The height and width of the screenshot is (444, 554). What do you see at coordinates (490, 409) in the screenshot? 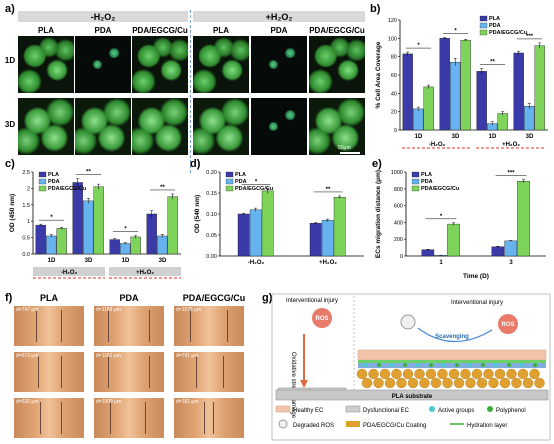
I see `legend-polyphenol-swatch` at bounding box center [490, 409].